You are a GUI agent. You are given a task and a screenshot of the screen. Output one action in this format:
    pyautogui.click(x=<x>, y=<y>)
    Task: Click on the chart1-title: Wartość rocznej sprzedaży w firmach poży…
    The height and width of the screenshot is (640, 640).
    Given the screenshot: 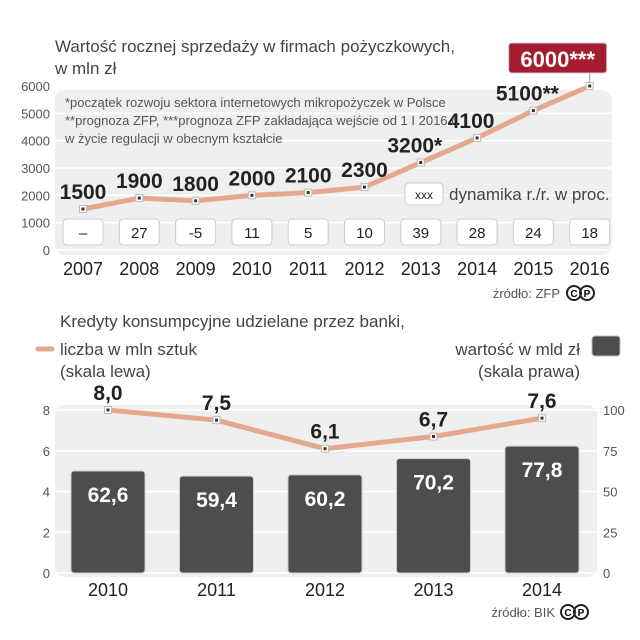 What is the action you would take?
    pyautogui.click(x=255, y=46)
    